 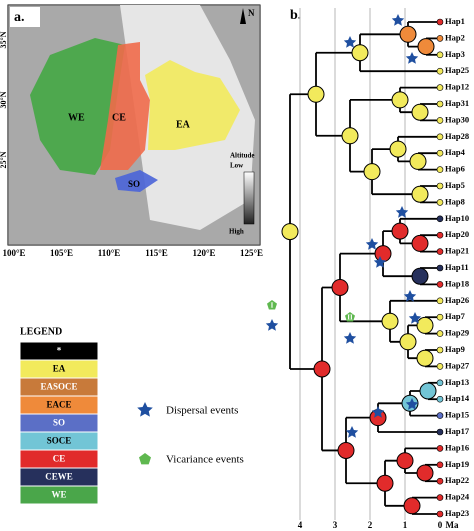 What do you see at coordinates (190, 434) in the screenshot?
I see `event-legend: Dispersal events Vicariance events` at bounding box center [190, 434].